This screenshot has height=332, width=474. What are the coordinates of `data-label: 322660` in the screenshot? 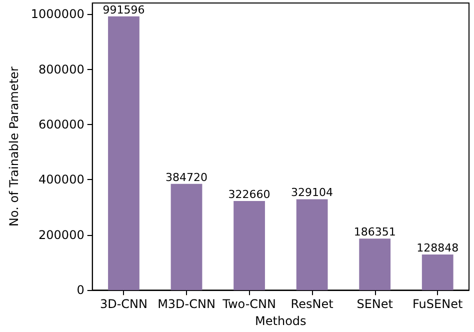 It's located at (249, 195).